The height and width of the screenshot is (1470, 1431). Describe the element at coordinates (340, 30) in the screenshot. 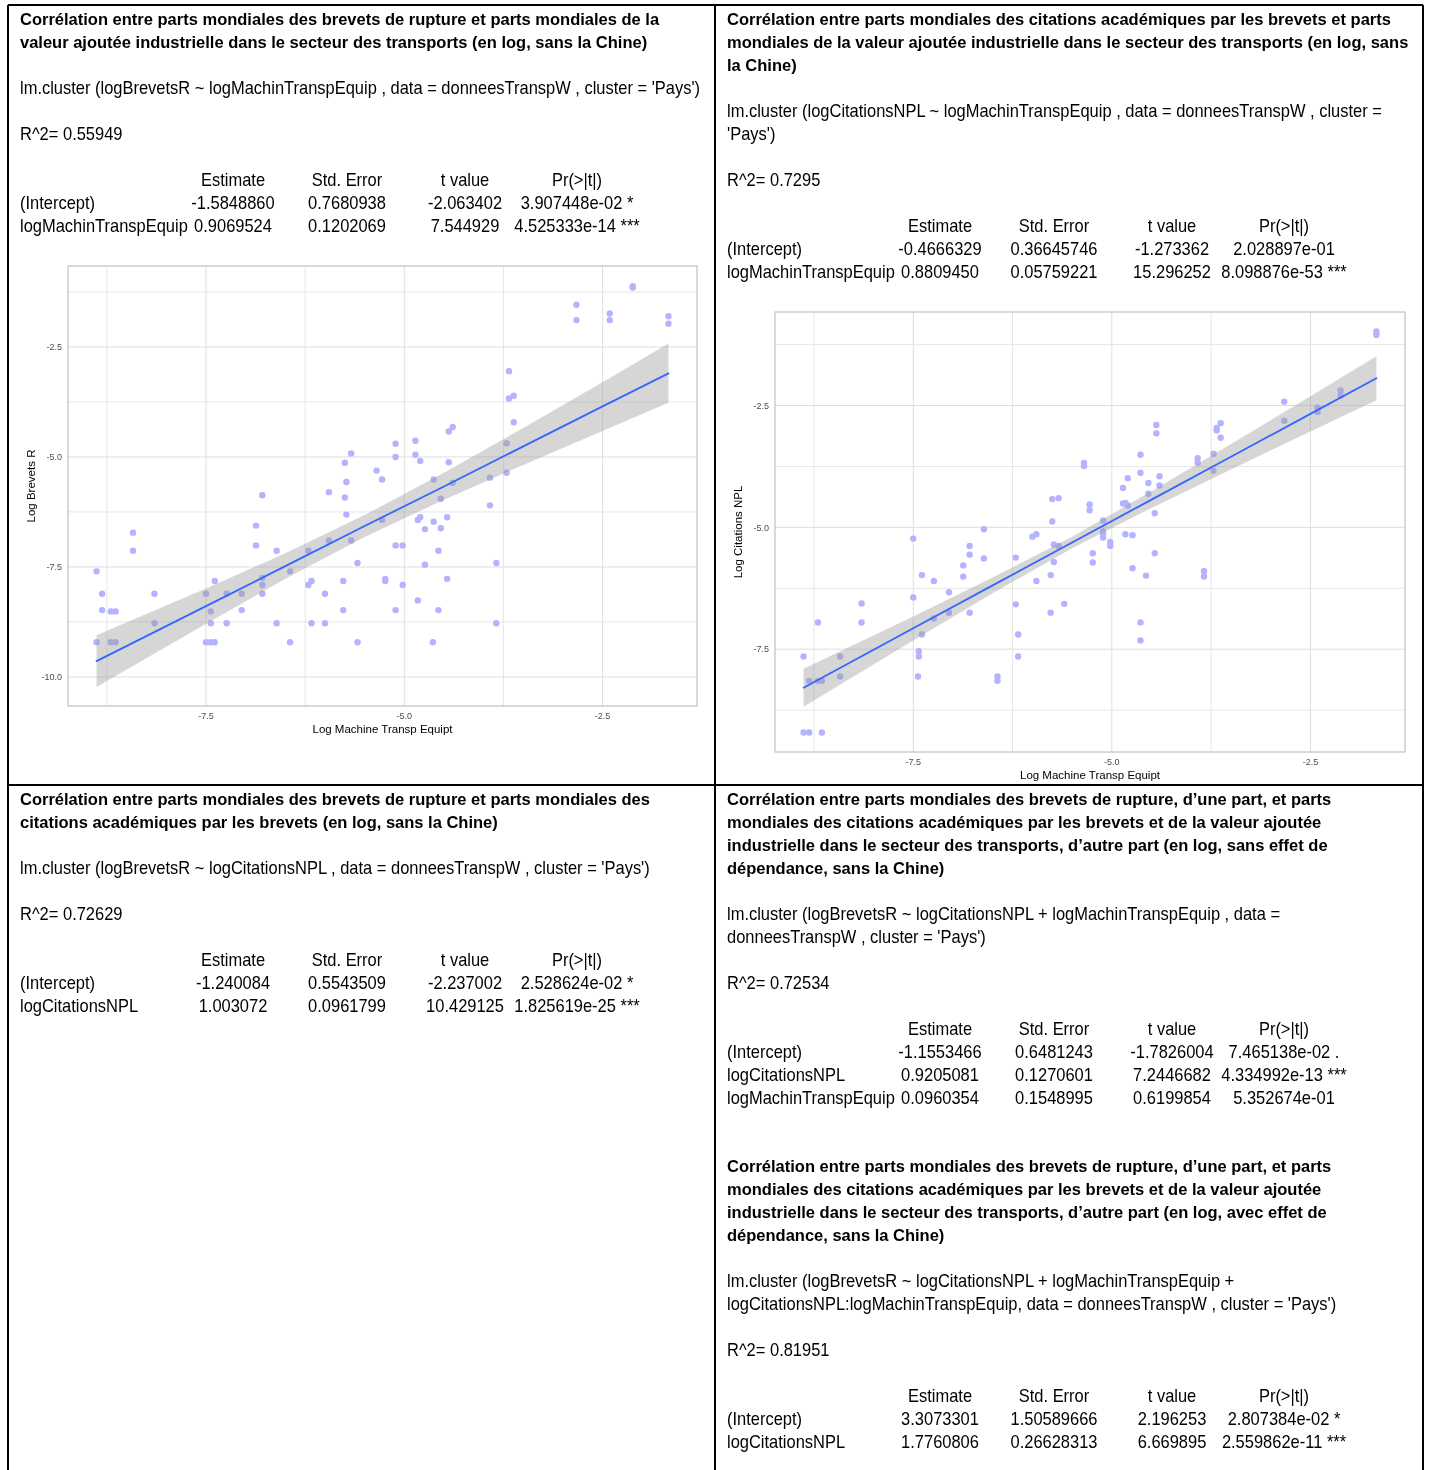

I see `chart-title: Corrélation entre parts mondiales des brevets de rupture et parts mondiales de la valeur ajoutée industrielle dans le secteur des transports (en log, sans la Chine)` at that location.